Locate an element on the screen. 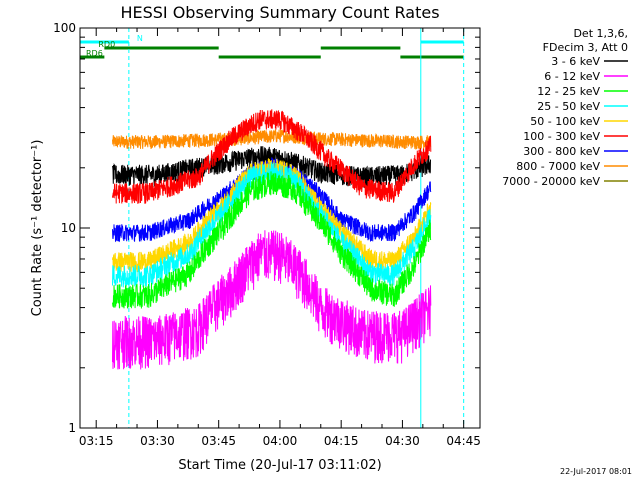  date-stamp: 22-Jul-2017 08:01 is located at coordinates (596, 471).